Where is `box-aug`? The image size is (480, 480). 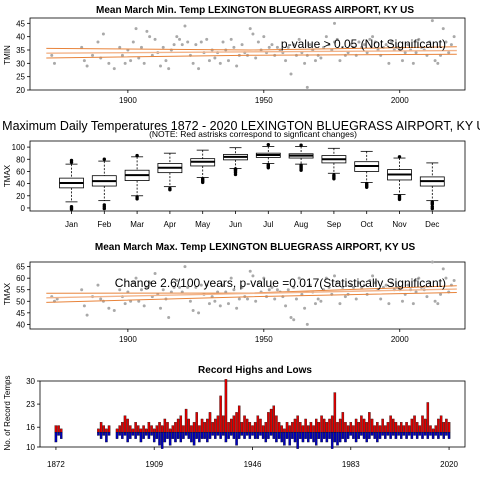
box-aug is located at coordinates (301, 157).